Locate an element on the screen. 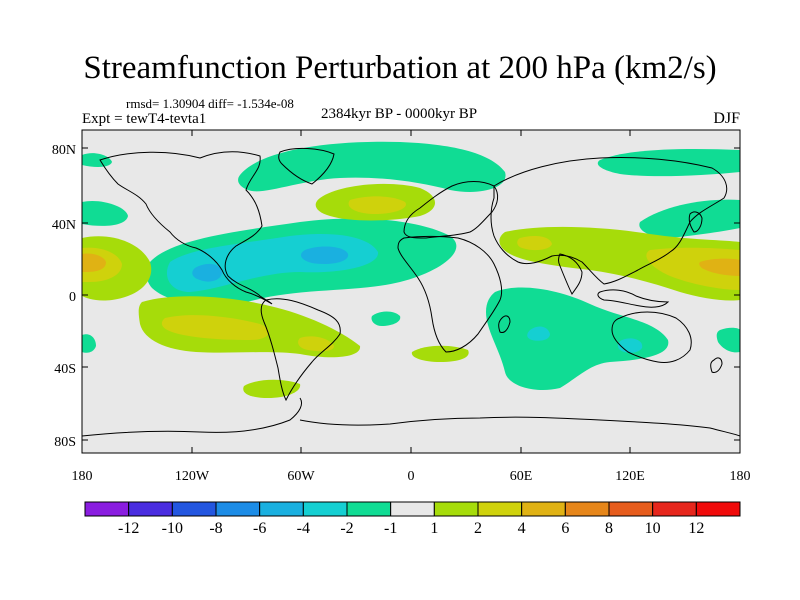  anomaly-pos-asia-inner is located at coordinates (719, 267).